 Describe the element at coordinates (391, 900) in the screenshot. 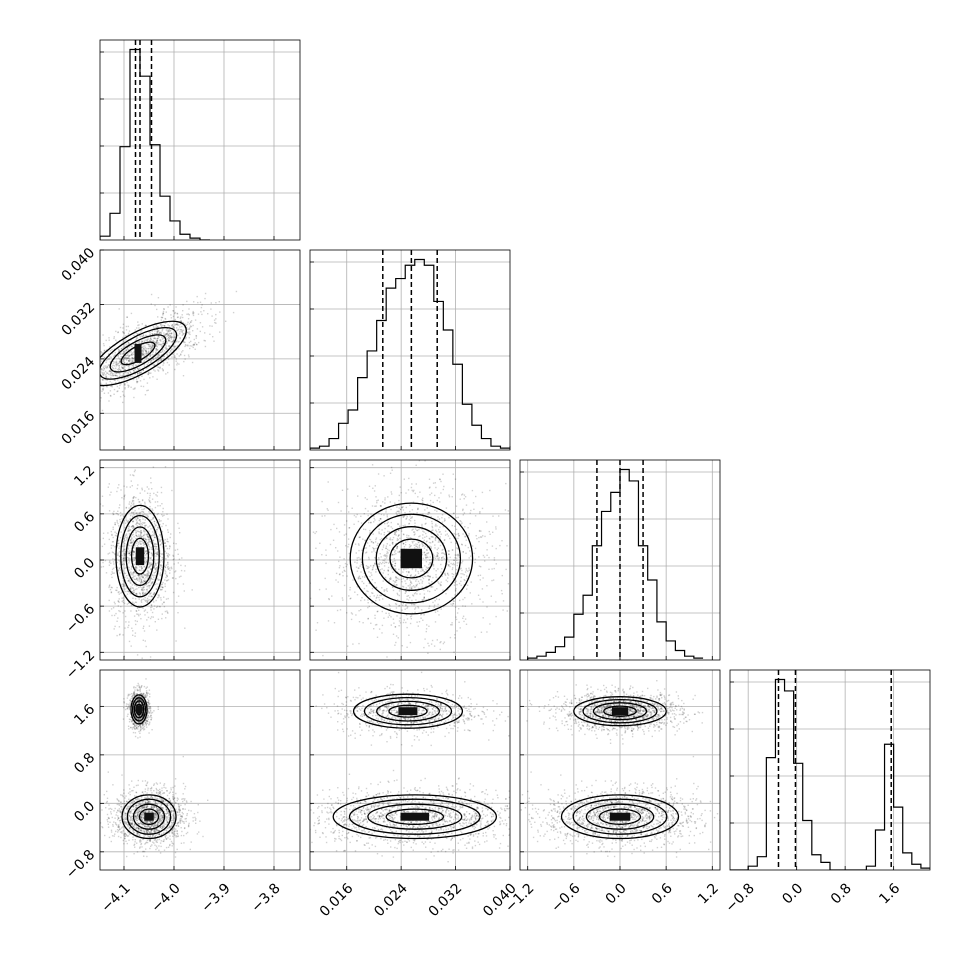

I see `x-tick-label: 0.024` at that location.